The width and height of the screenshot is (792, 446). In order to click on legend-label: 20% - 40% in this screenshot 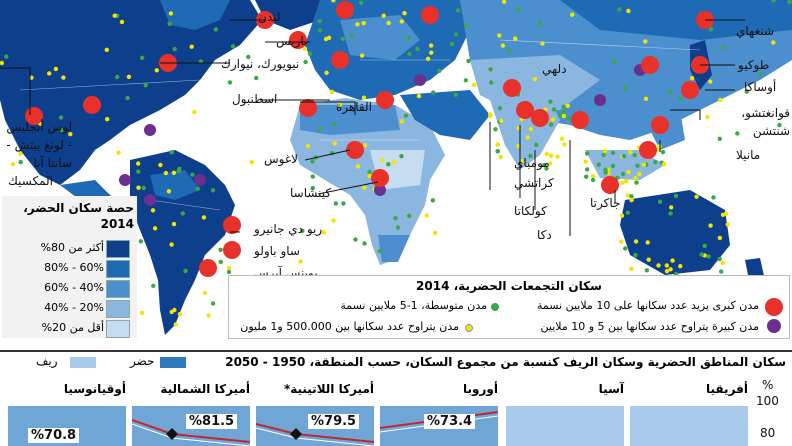, I will do `click(74, 307)`.